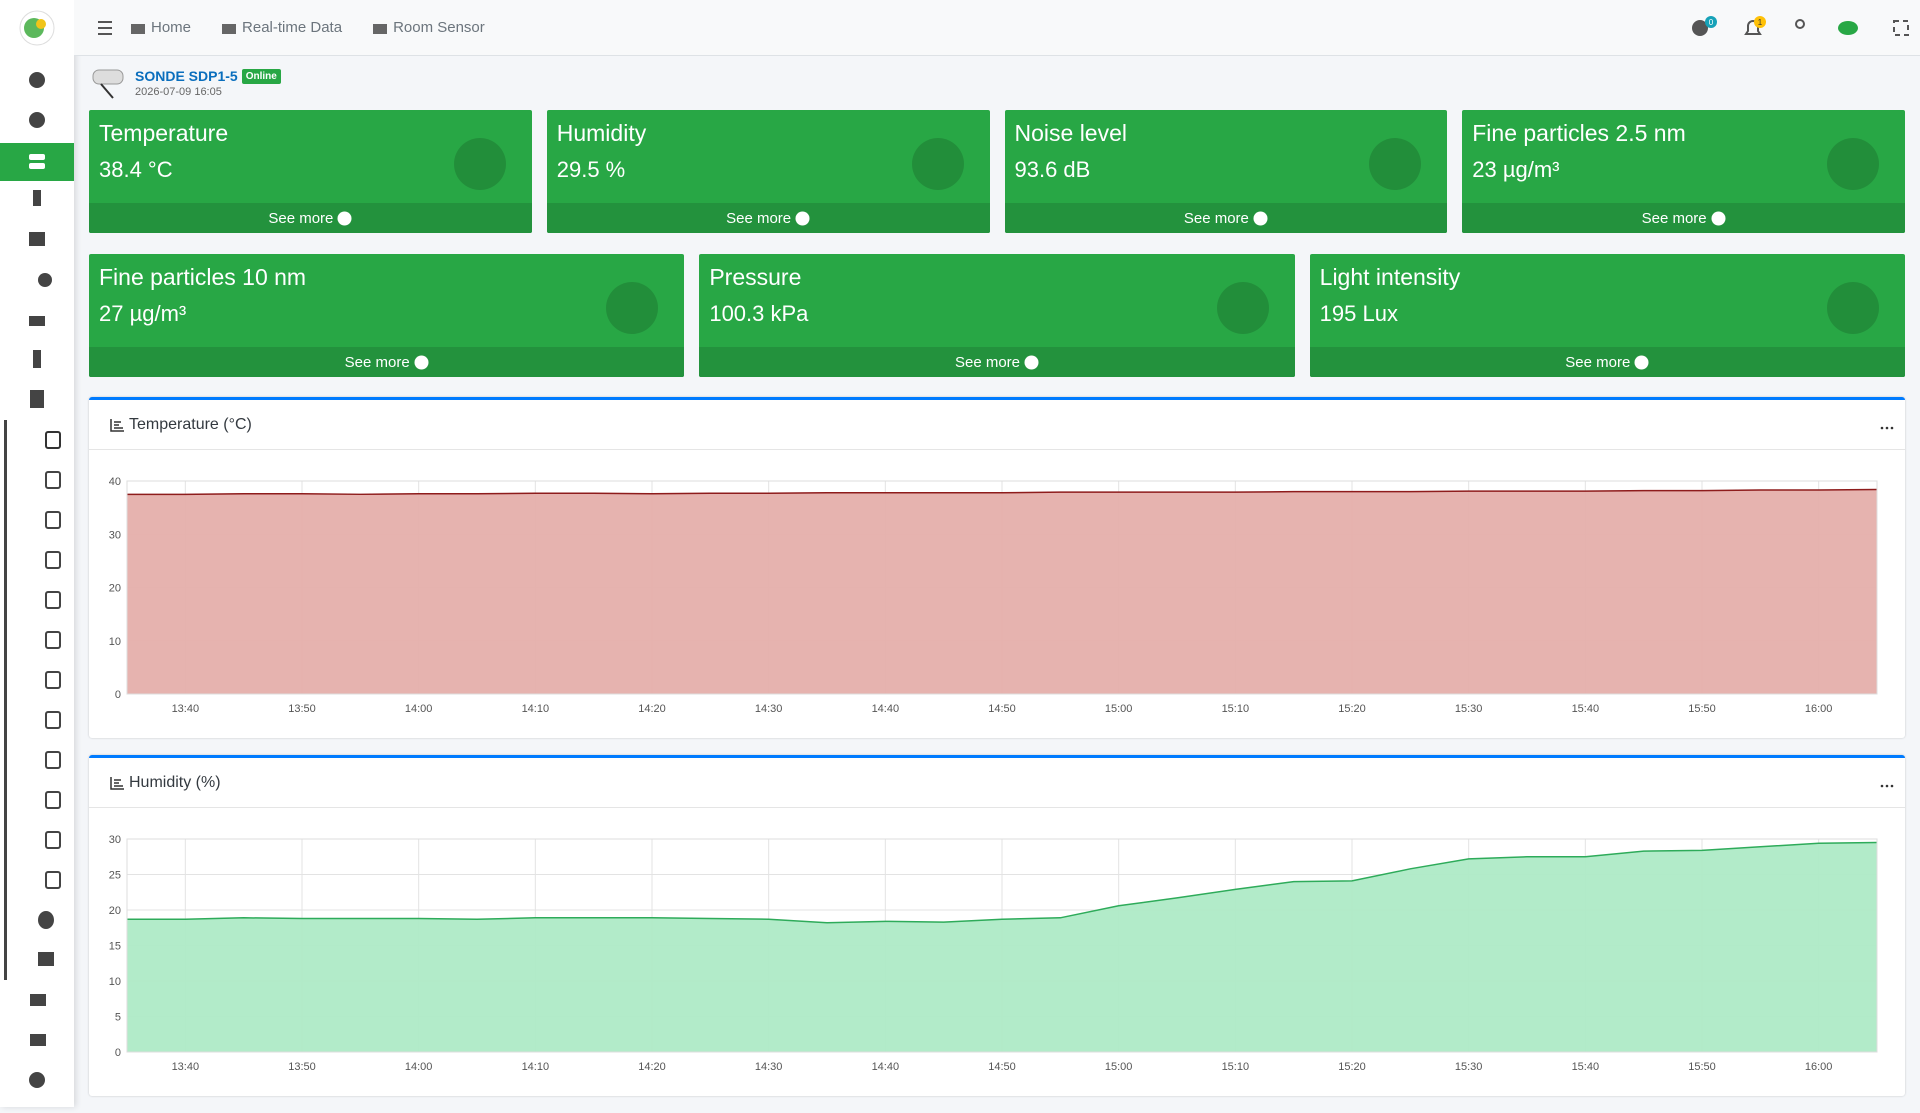 The height and width of the screenshot is (1113, 1920). Describe the element at coordinates (1848, 28) in the screenshot. I see `cloud` at that location.